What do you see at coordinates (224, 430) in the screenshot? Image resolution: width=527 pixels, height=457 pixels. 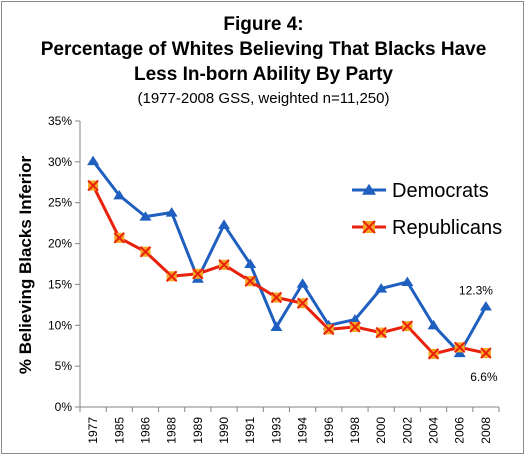 I see `x-tick-label: 1990` at bounding box center [224, 430].